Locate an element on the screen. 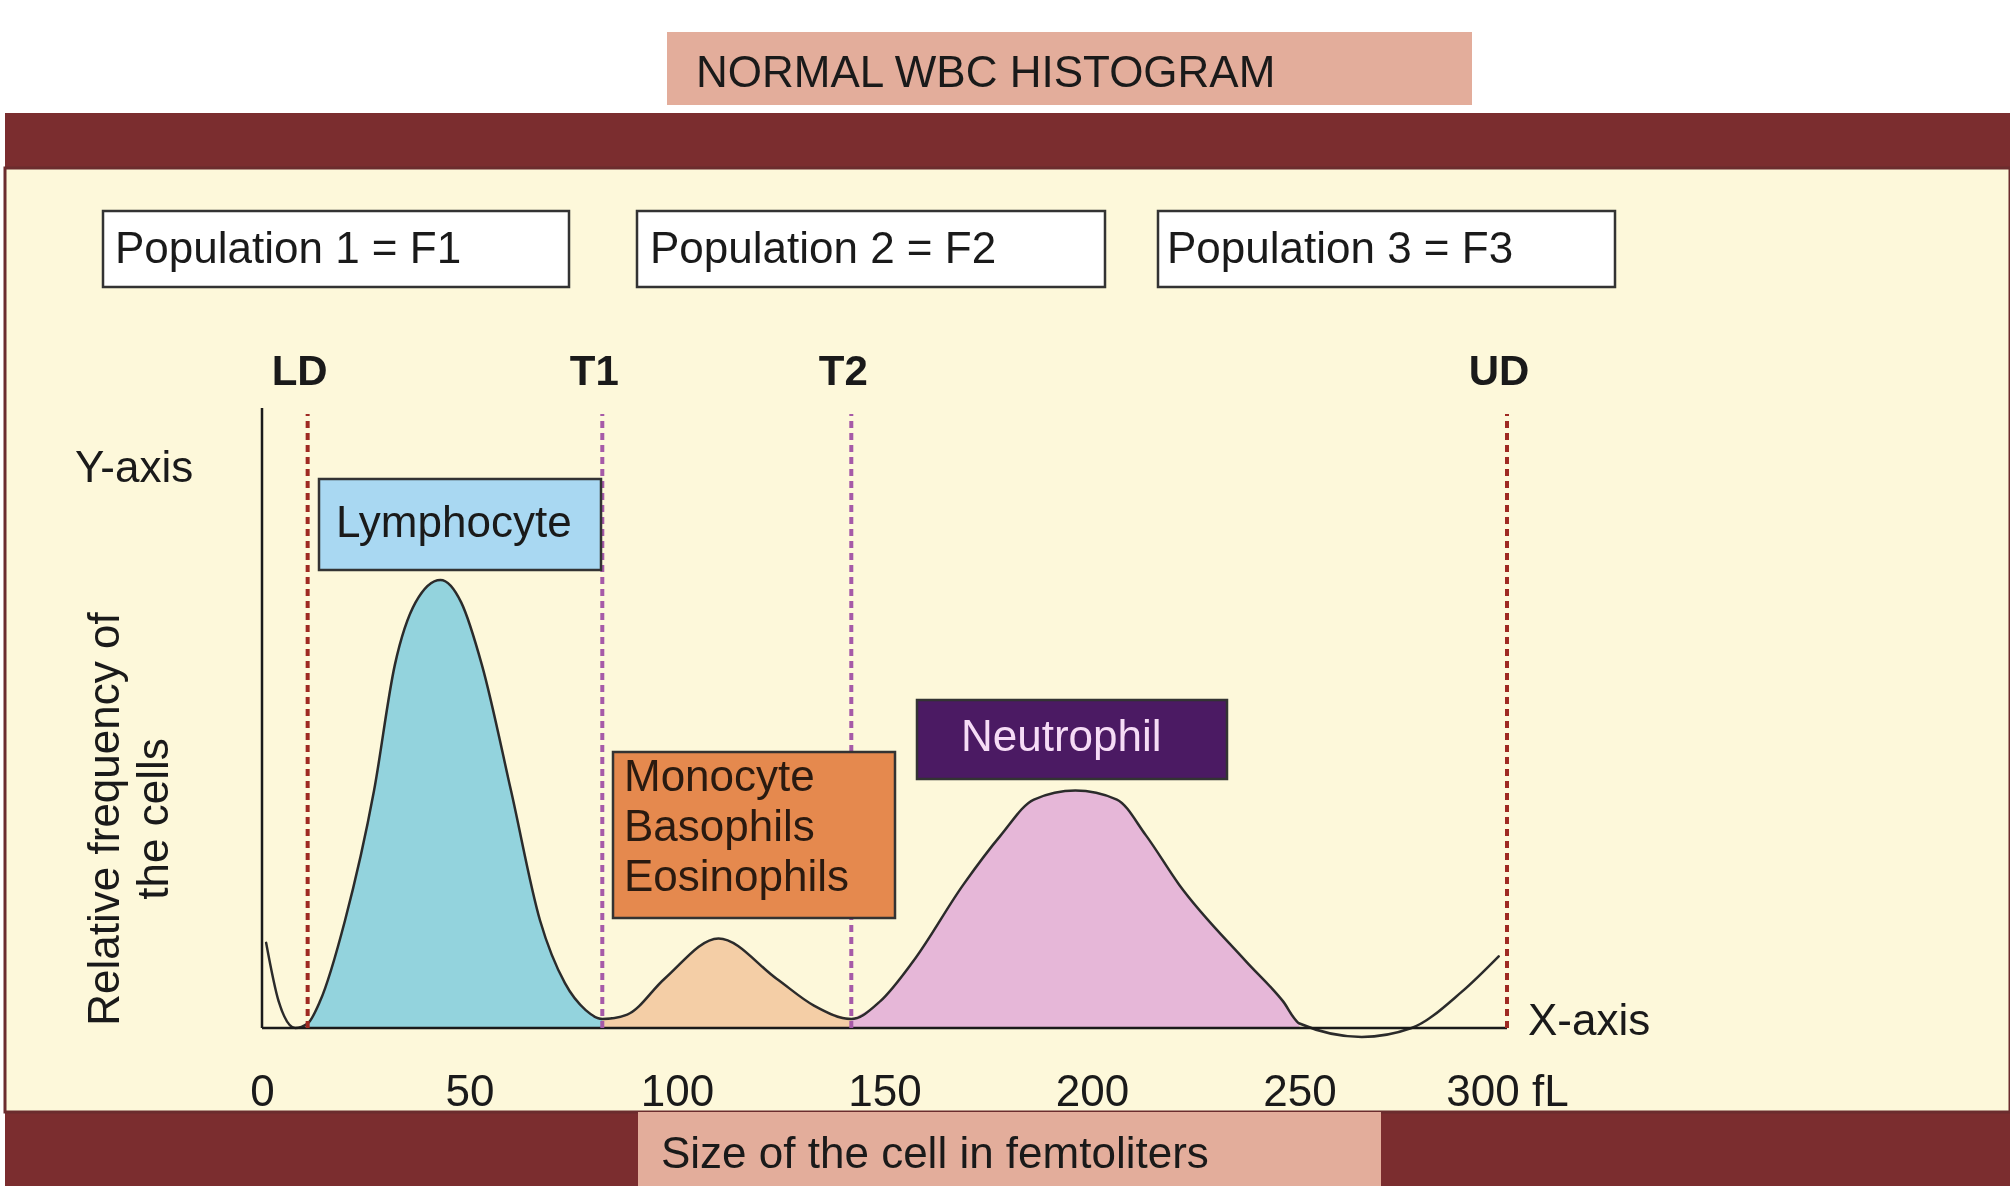 This screenshot has height=1200, width=2010. text: X-axis is located at coordinates (1589, 1019).